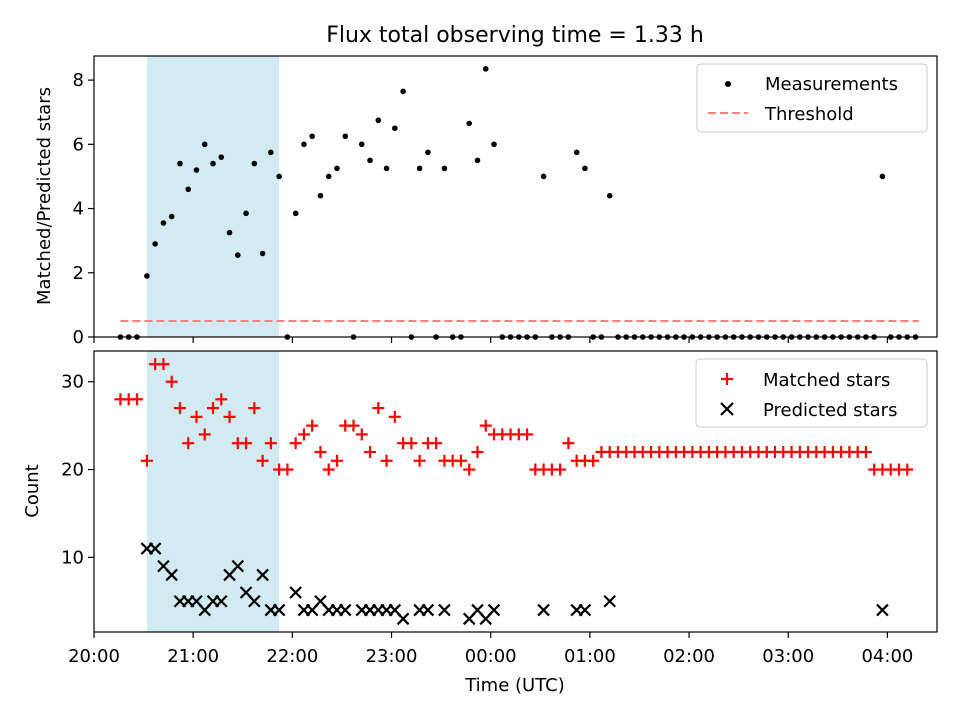 This screenshot has width=960, height=720. What do you see at coordinates (213, 491) in the screenshot?
I see `bottom-shaded-region` at bounding box center [213, 491].